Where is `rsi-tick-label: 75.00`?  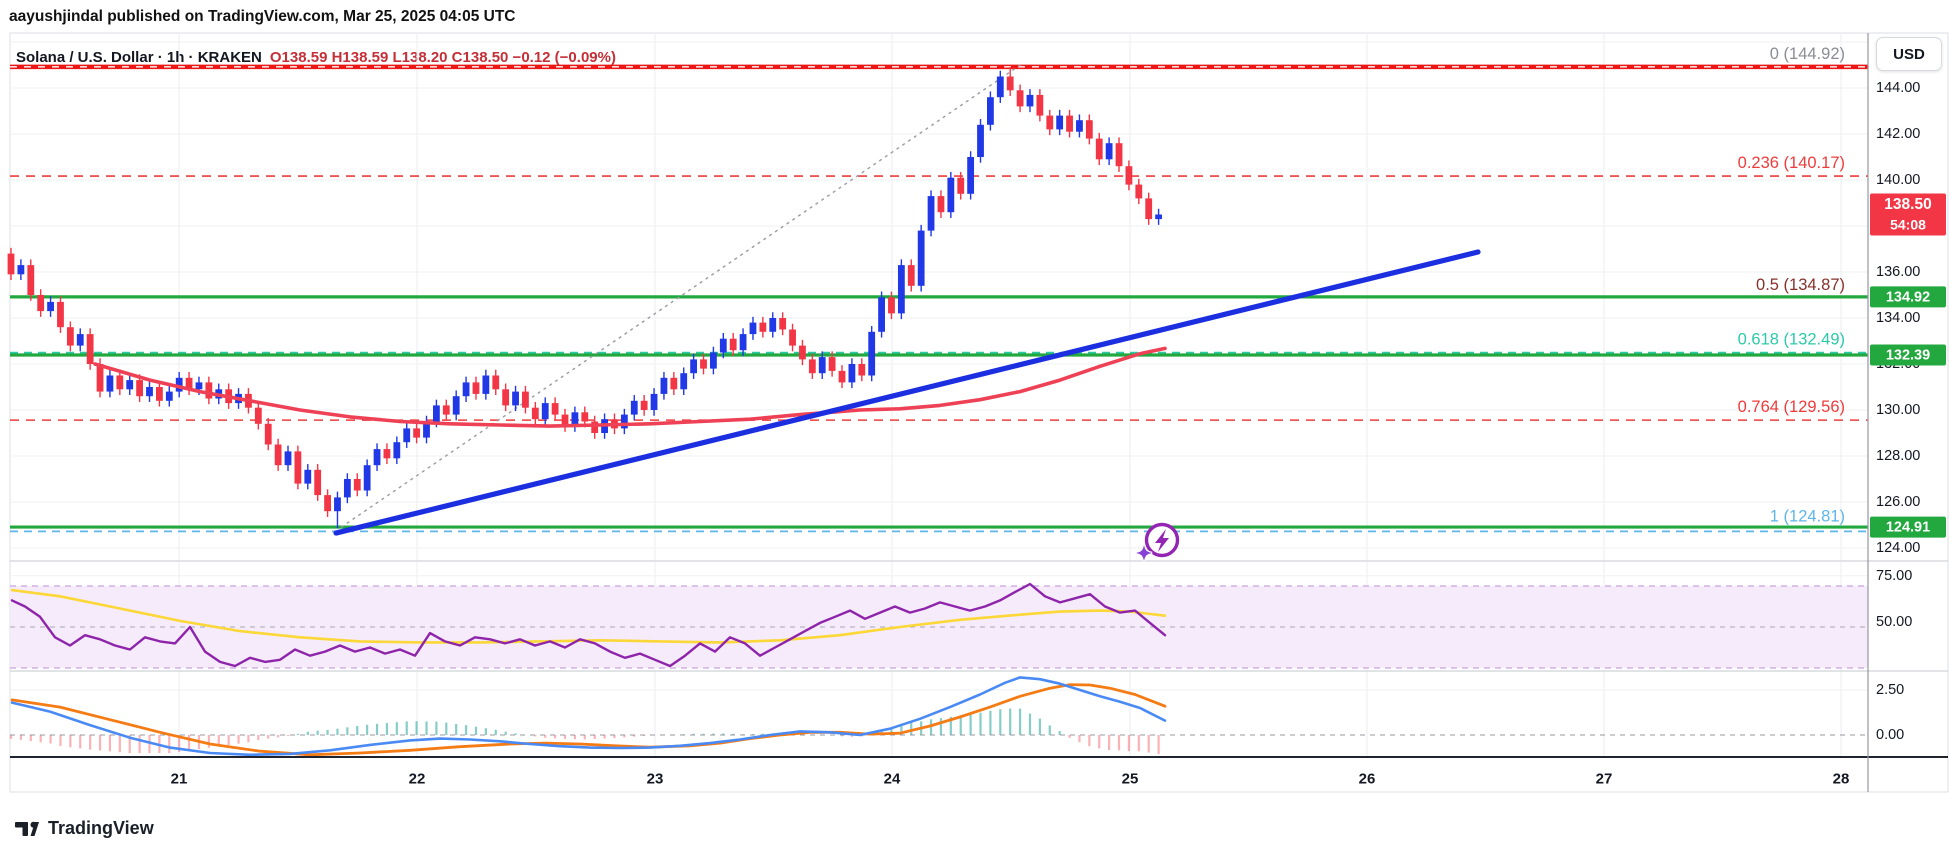 rsi-tick-label: 75.00 is located at coordinates (1894, 576).